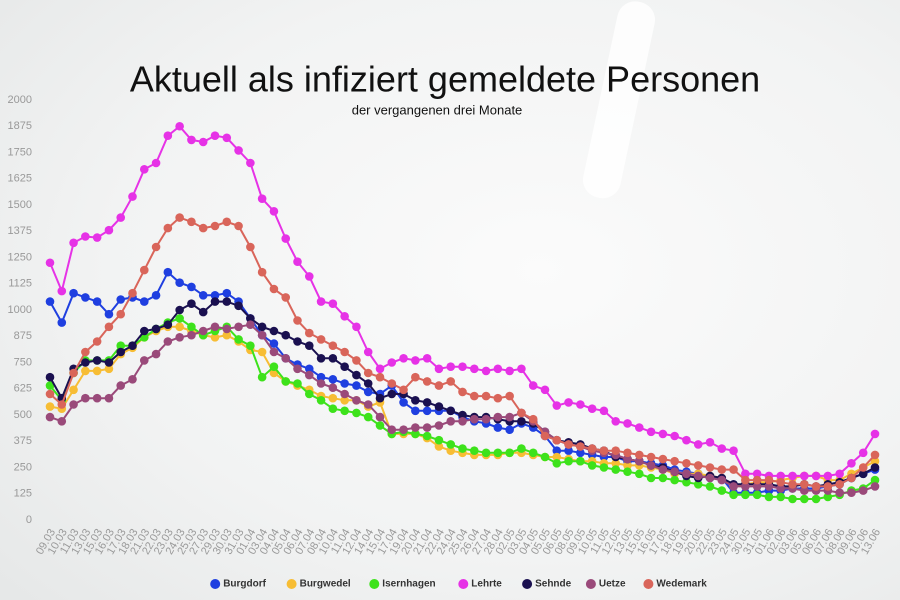 The width and height of the screenshot is (900, 600). Describe the element at coordinates (20, 257) in the screenshot. I see `y-tick-label: 1250` at that location.